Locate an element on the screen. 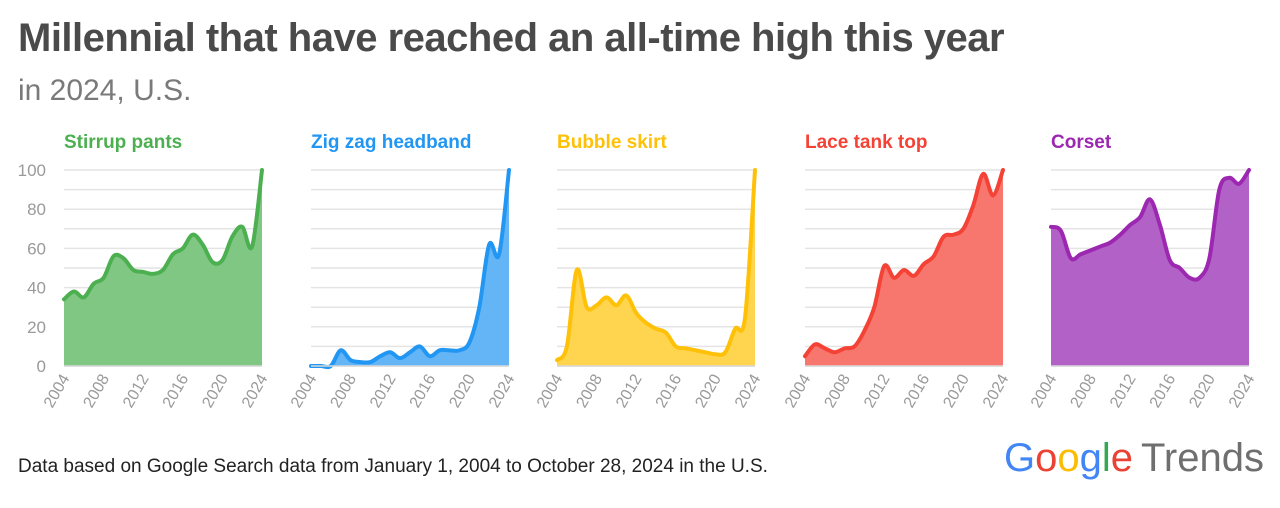  y-tick-label: 20 is located at coordinates (36, 327).